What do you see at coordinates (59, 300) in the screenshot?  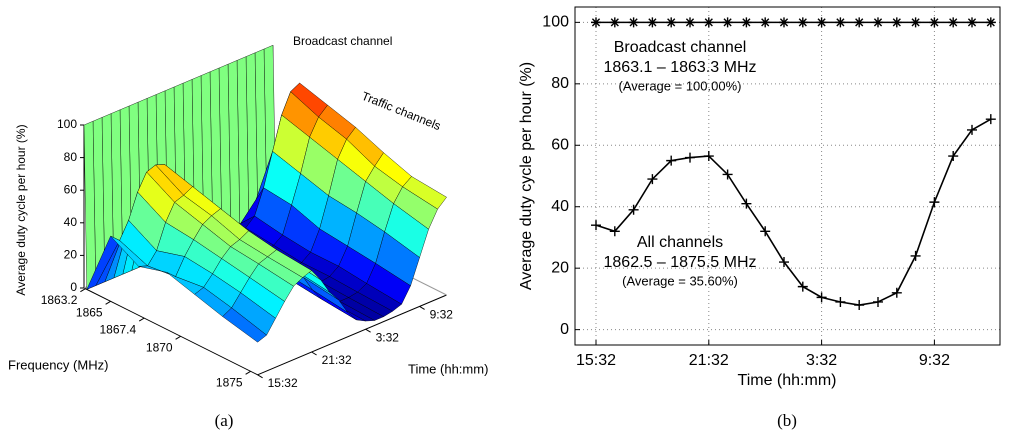 I see `x-tick-label: 1863.2` at bounding box center [59, 300].